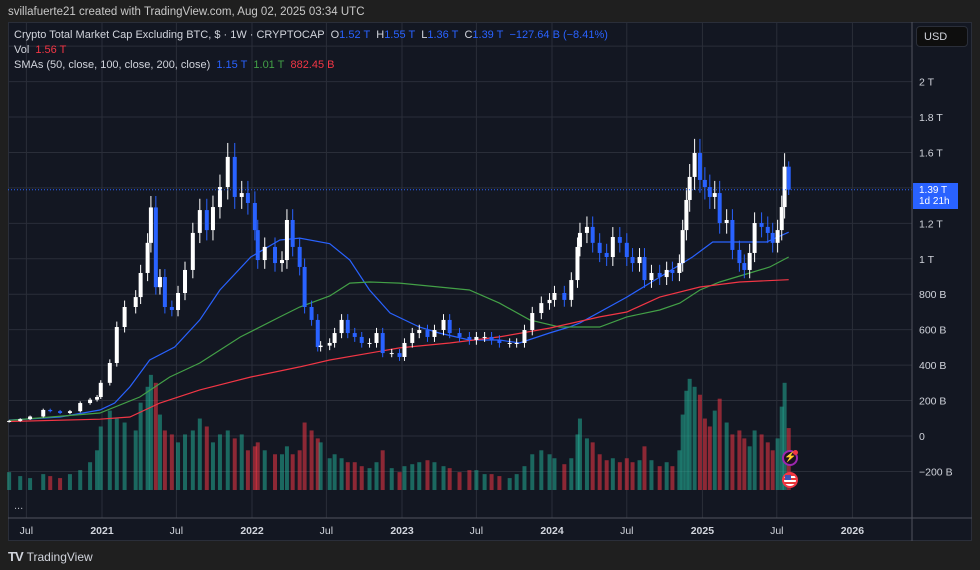 This screenshot has height=570, width=980. What do you see at coordinates (232, 65) in the screenshot?
I see `sma50-value: 1.15 T` at bounding box center [232, 65].